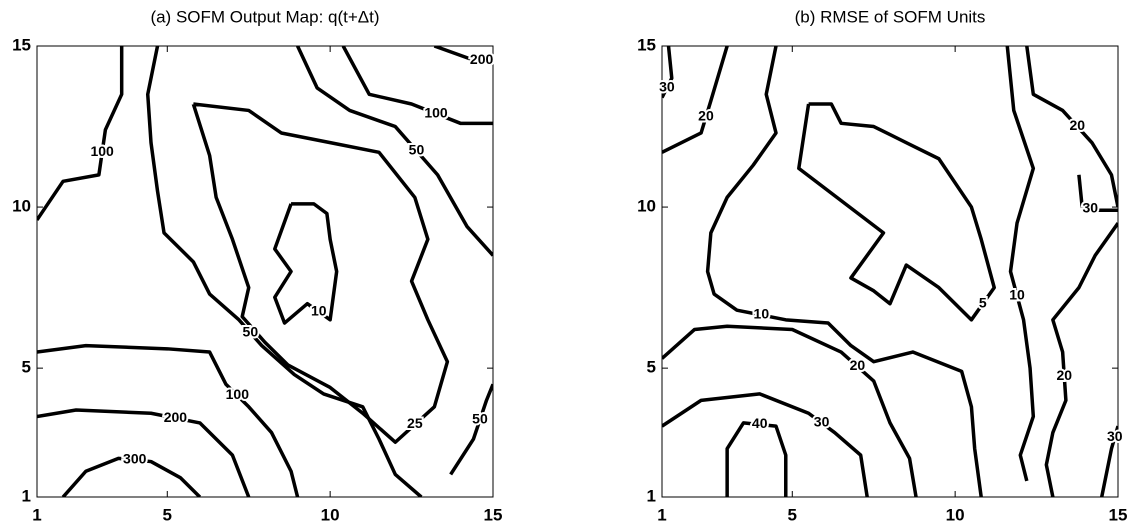 Image resolution: width=1133 pixels, height=530 pixels. I want to click on contour-label: 40, so click(760, 423).